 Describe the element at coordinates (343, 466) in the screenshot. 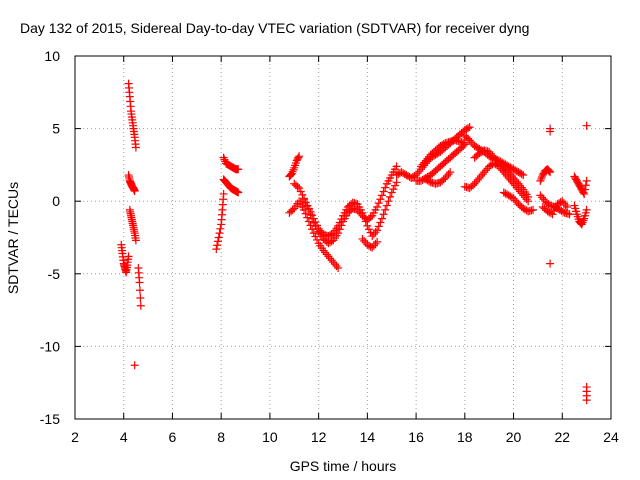

I see `x-axis-label: GPS time / hours` at that location.